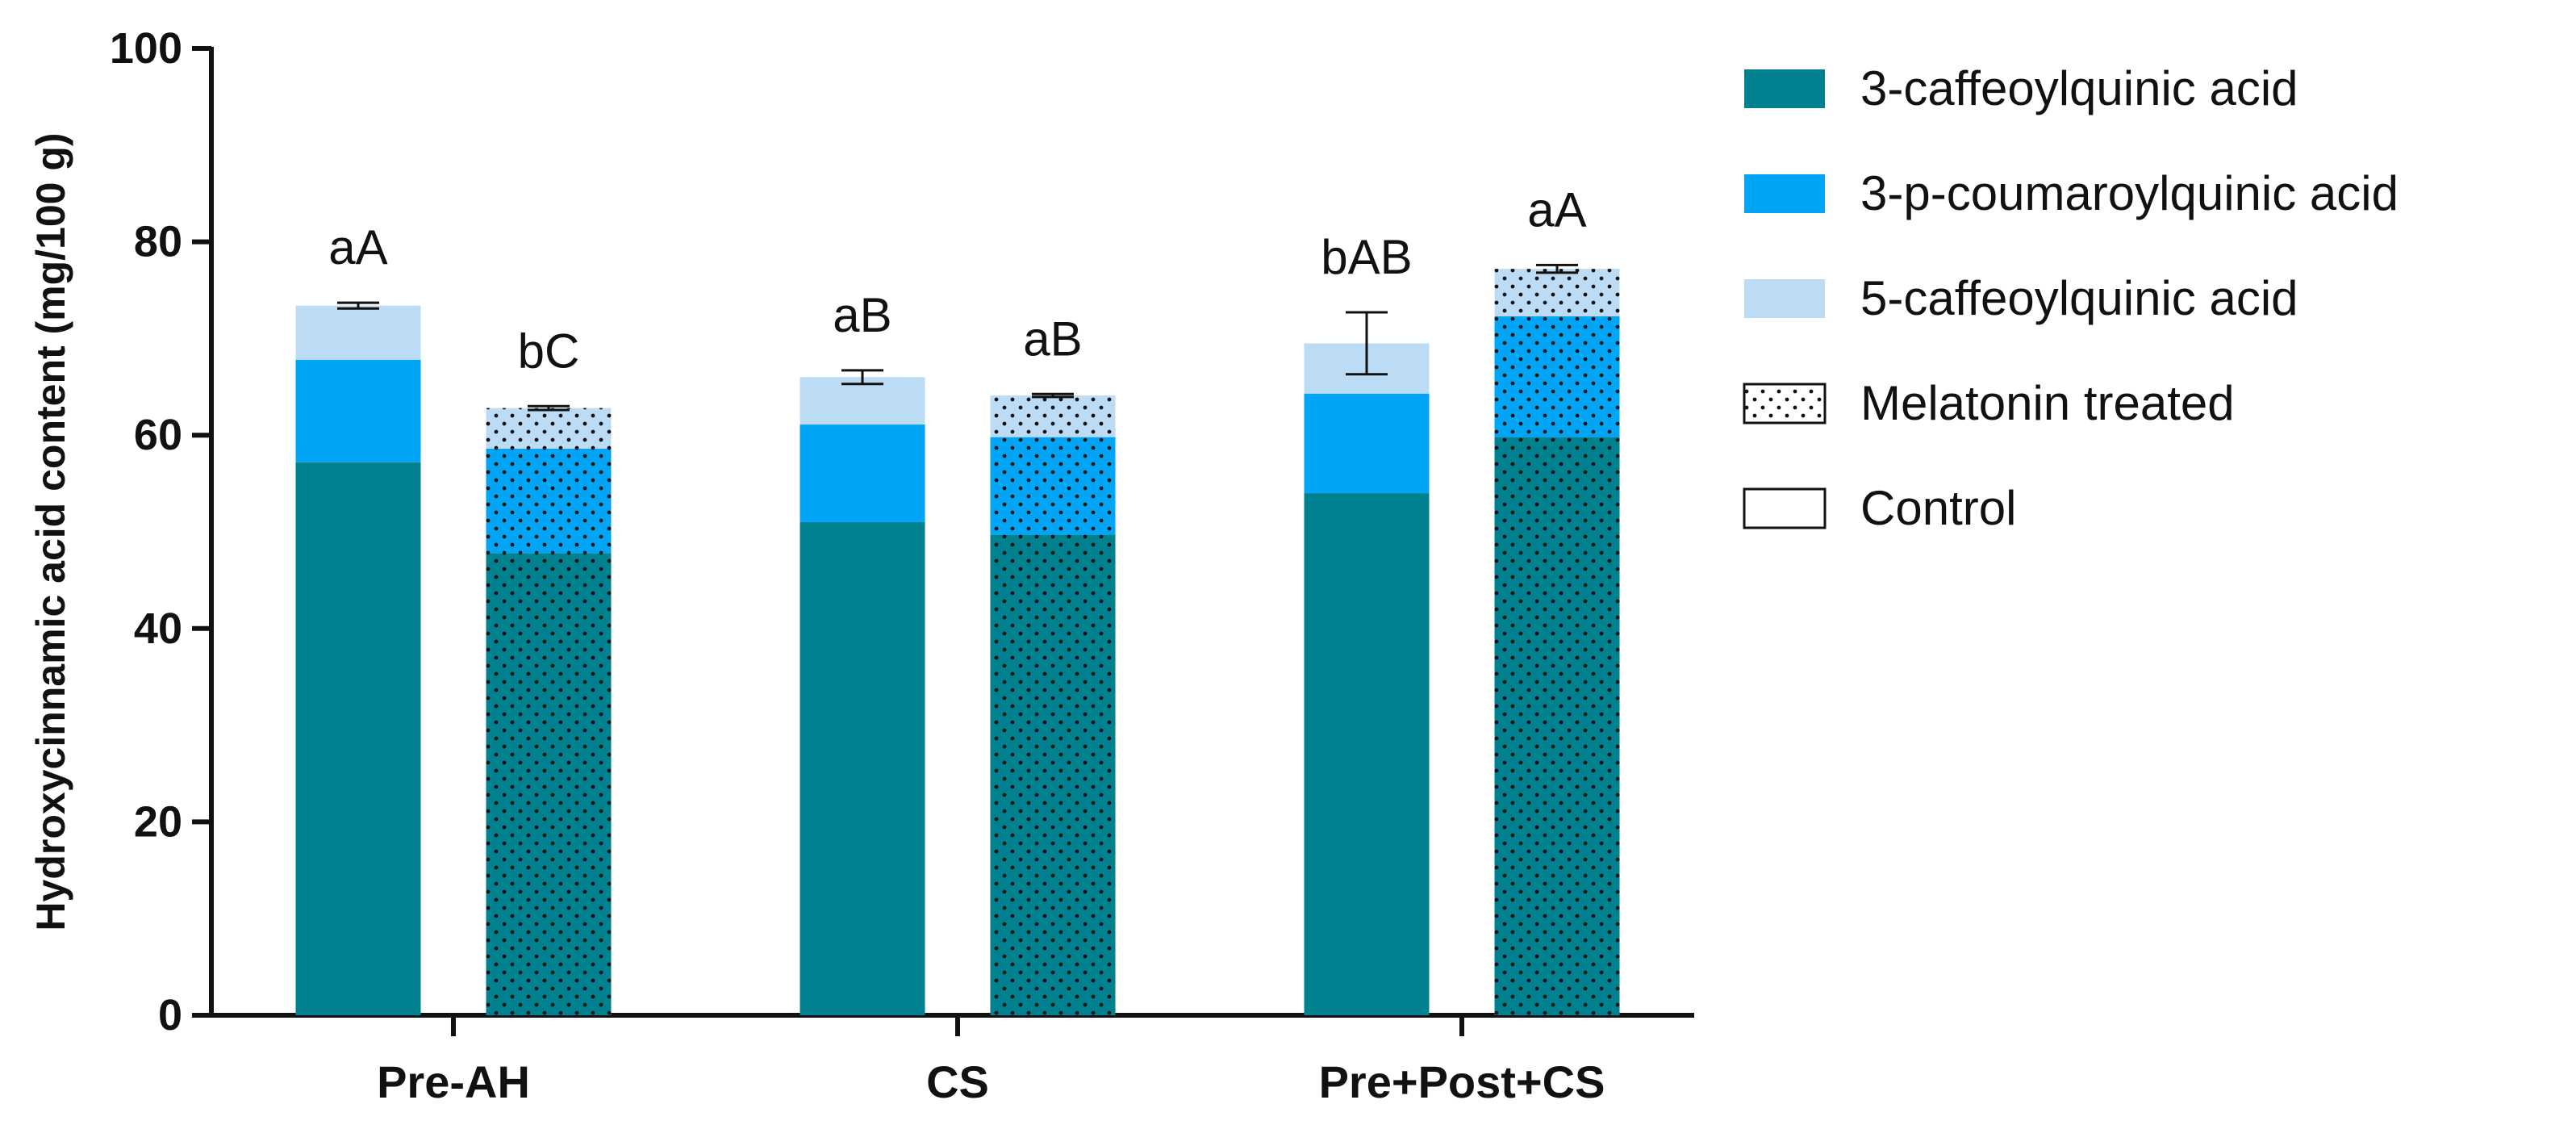 The height and width of the screenshot is (1146, 2576). What do you see at coordinates (2129, 193) in the screenshot?
I see `legend-label: 3-p-coumaroylquinic acid` at bounding box center [2129, 193].